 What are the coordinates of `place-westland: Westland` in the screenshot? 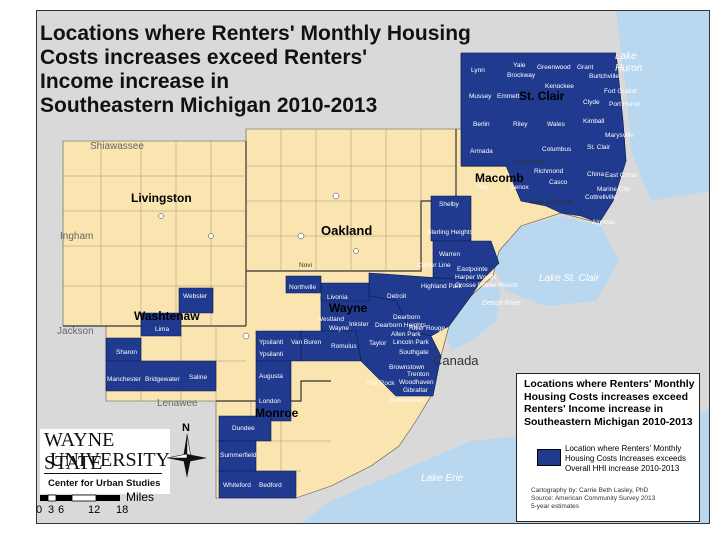 It's located at (330, 319).